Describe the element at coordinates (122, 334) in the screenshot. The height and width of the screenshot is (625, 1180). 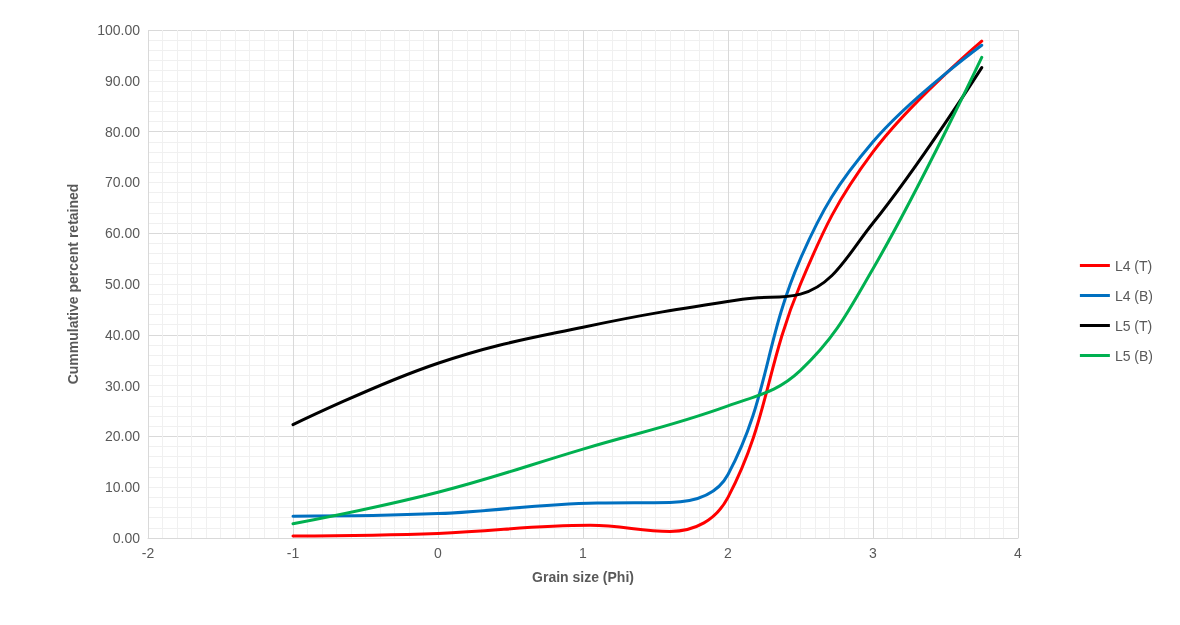
I see `y-tick-label: 40.00` at that location.